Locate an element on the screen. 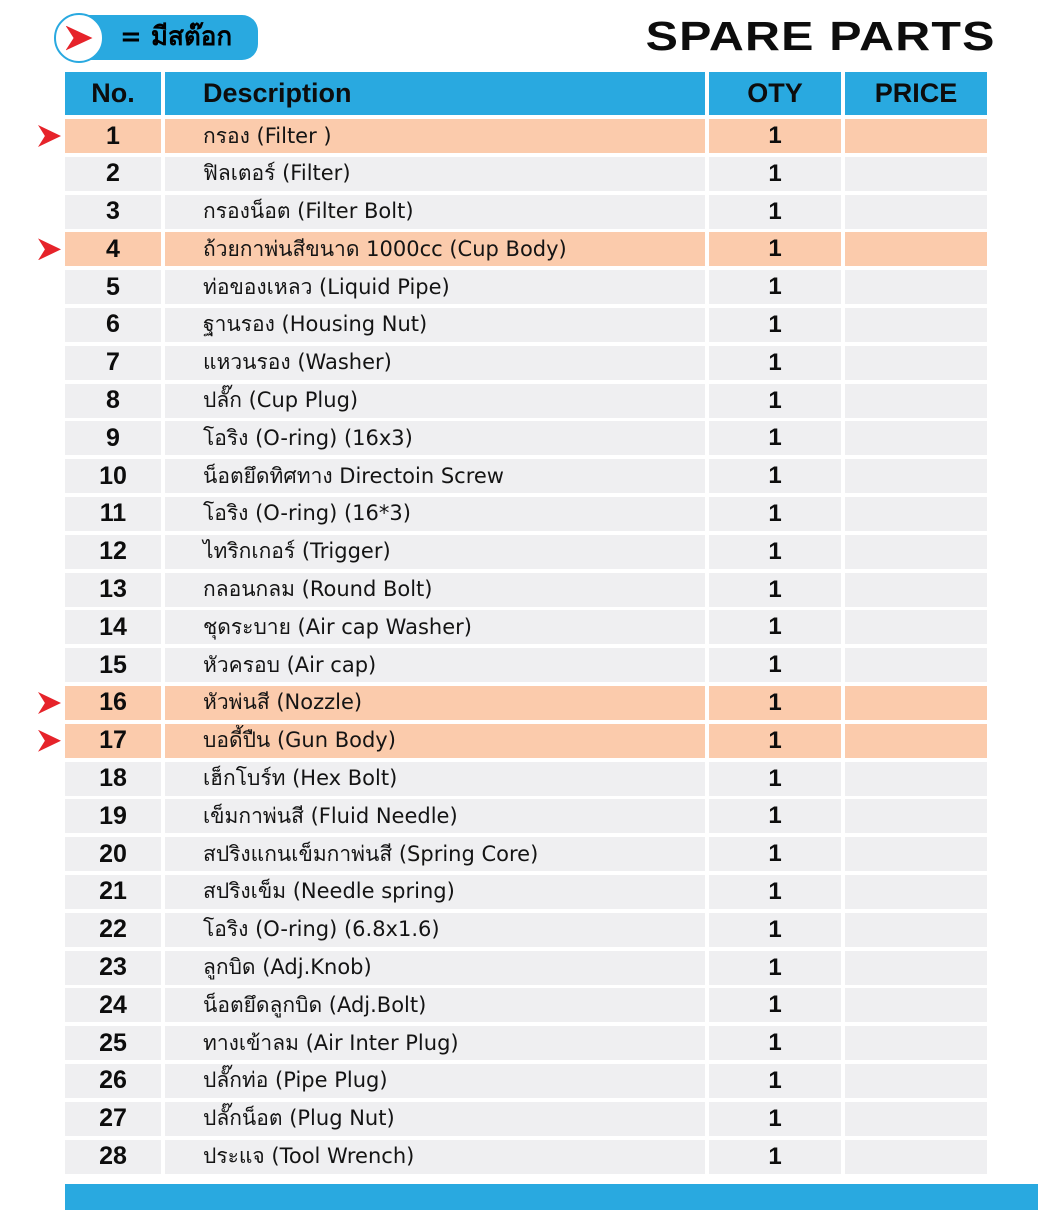 The width and height of the screenshot is (1040, 1218). table-row: 21 สปริงเข็ม (Needle spring) 1 is located at coordinates (526, 891).